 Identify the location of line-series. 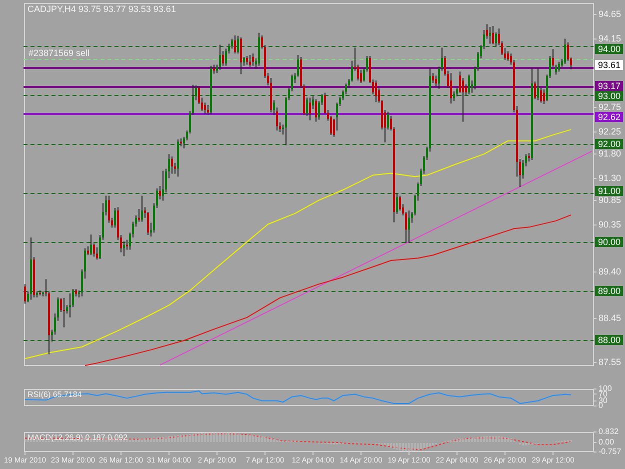
(298, 441).